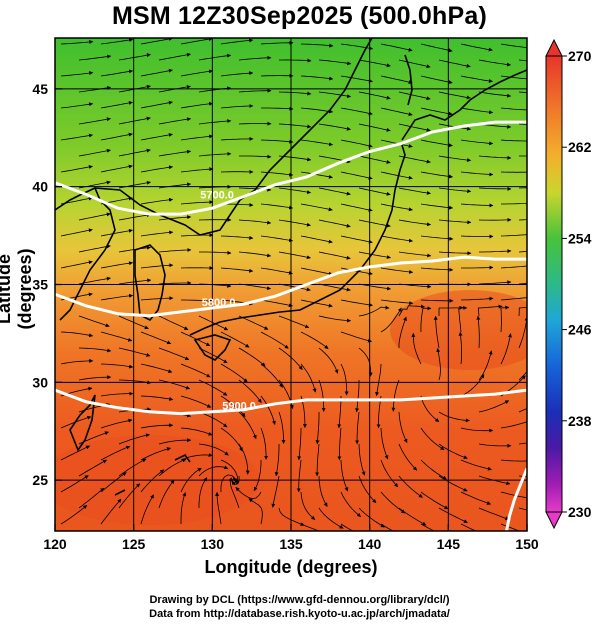 Image resolution: width=599 pixels, height=625 pixels. What do you see at coordinates (291, 567) in the screenshot?
I see `x-axis-label: Longitude (degrees)` at bounding box center [291, 567].